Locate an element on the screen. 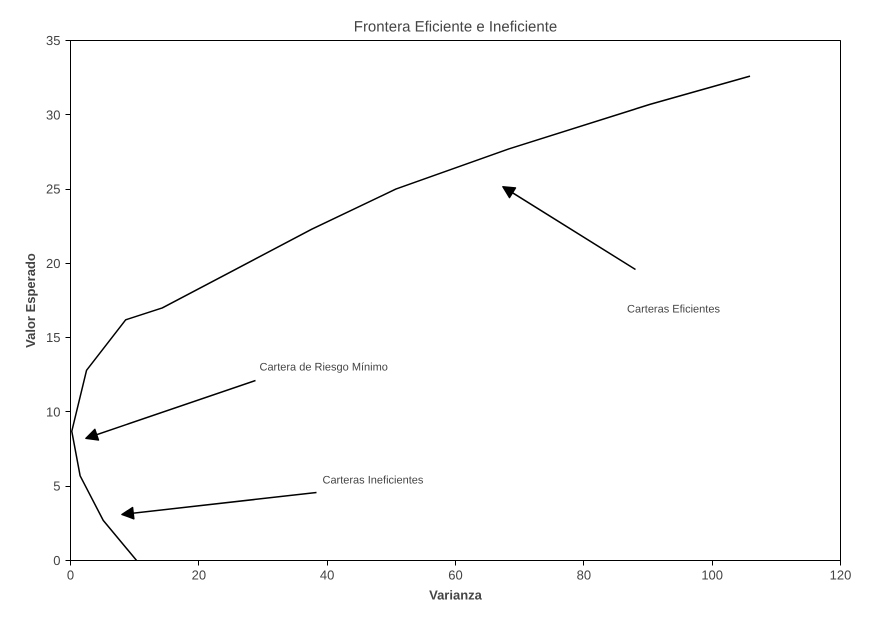 This screenshot has height=634, width=894. annotation: Carteras Ineficientes is located at coordinates (373, 480).